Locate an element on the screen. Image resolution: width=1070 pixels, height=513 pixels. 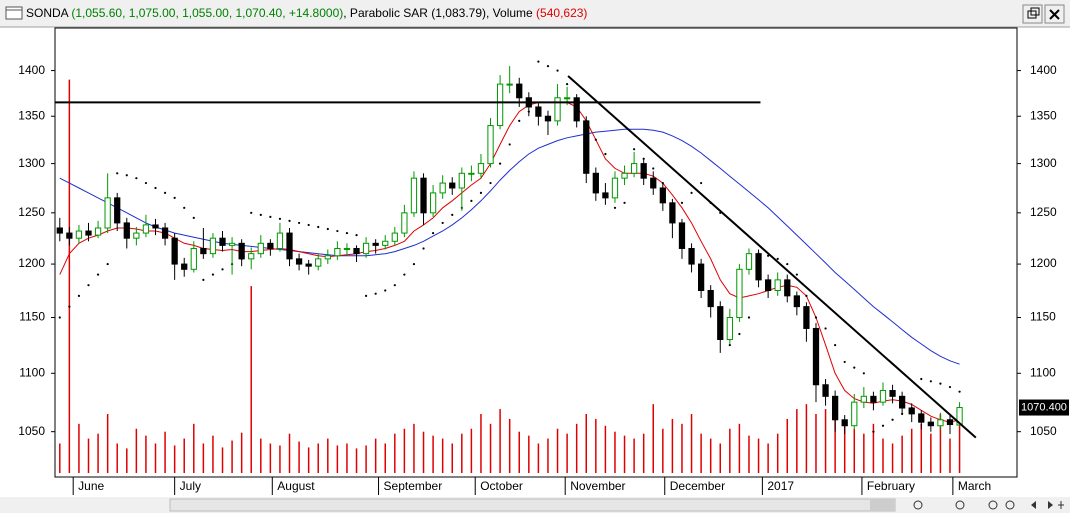
toolbar-icons is located at coordinates (988, 505).